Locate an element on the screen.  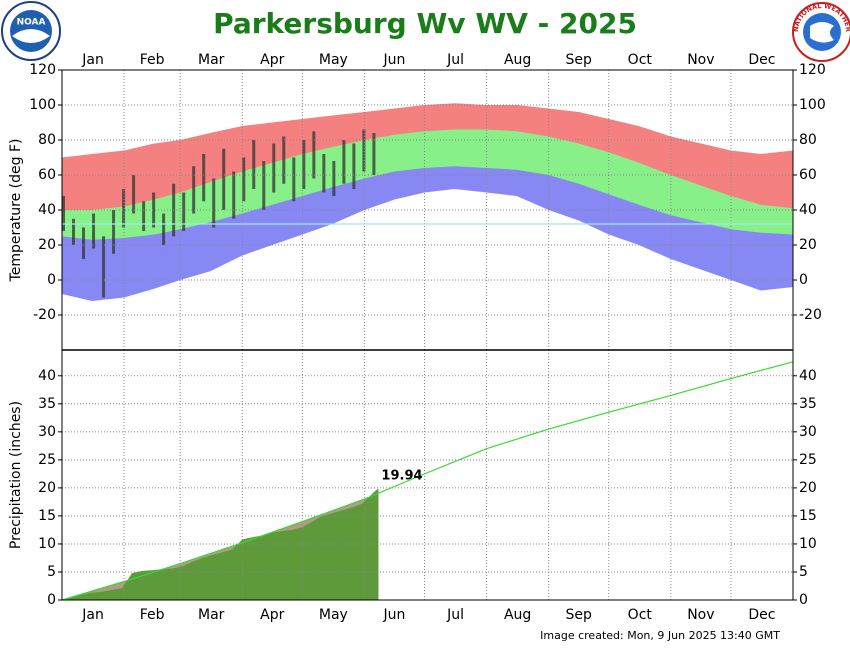
y-axis-title: Precipitation (inches) is located at coordinates (16, 475).